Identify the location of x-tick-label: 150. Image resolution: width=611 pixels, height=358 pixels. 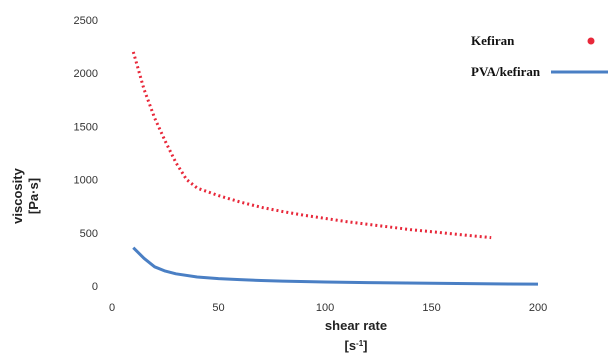
(431, 308).